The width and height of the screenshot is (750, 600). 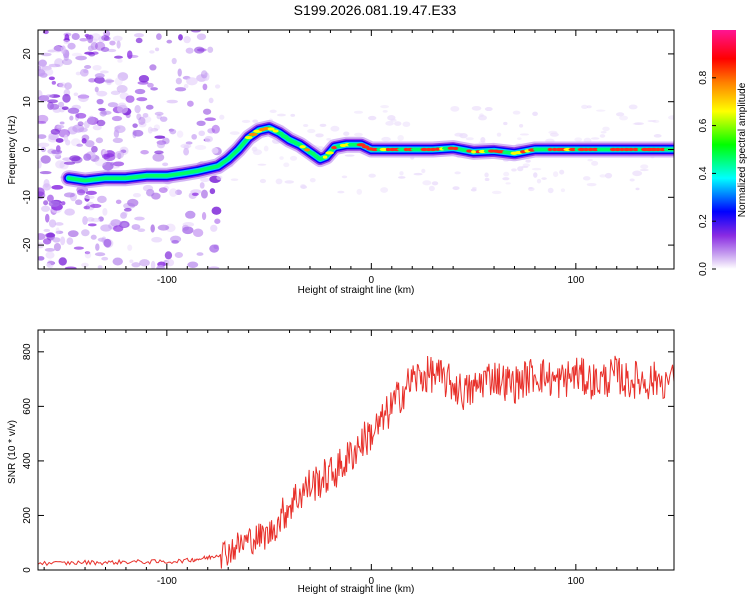 What do you see at coordinates (27, 54) in the screenshot?
I see `y-tick-label: 20` at bounding box center [27, 54].